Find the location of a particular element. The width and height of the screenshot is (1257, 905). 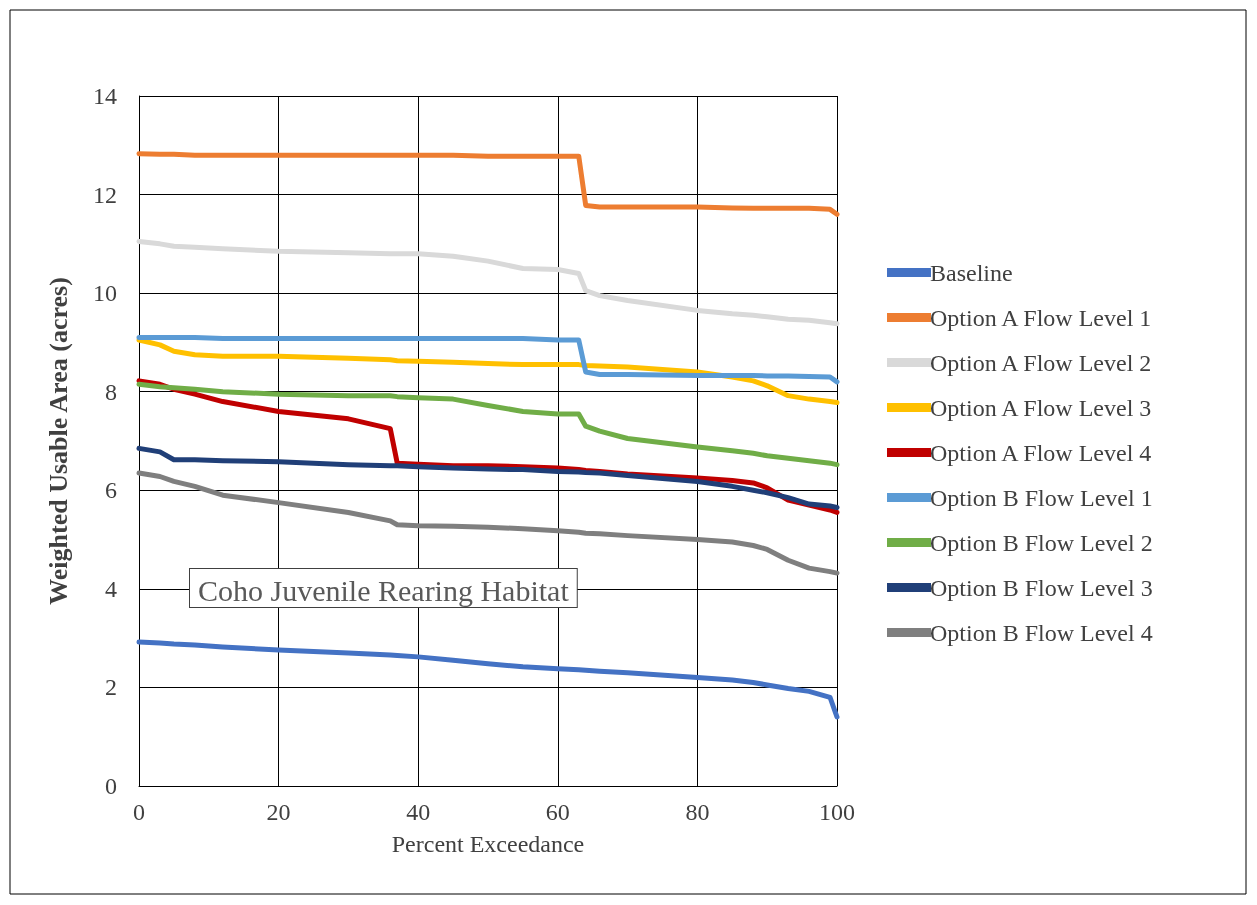

y-tick-label: 10 is located at coordinates (105, 293).